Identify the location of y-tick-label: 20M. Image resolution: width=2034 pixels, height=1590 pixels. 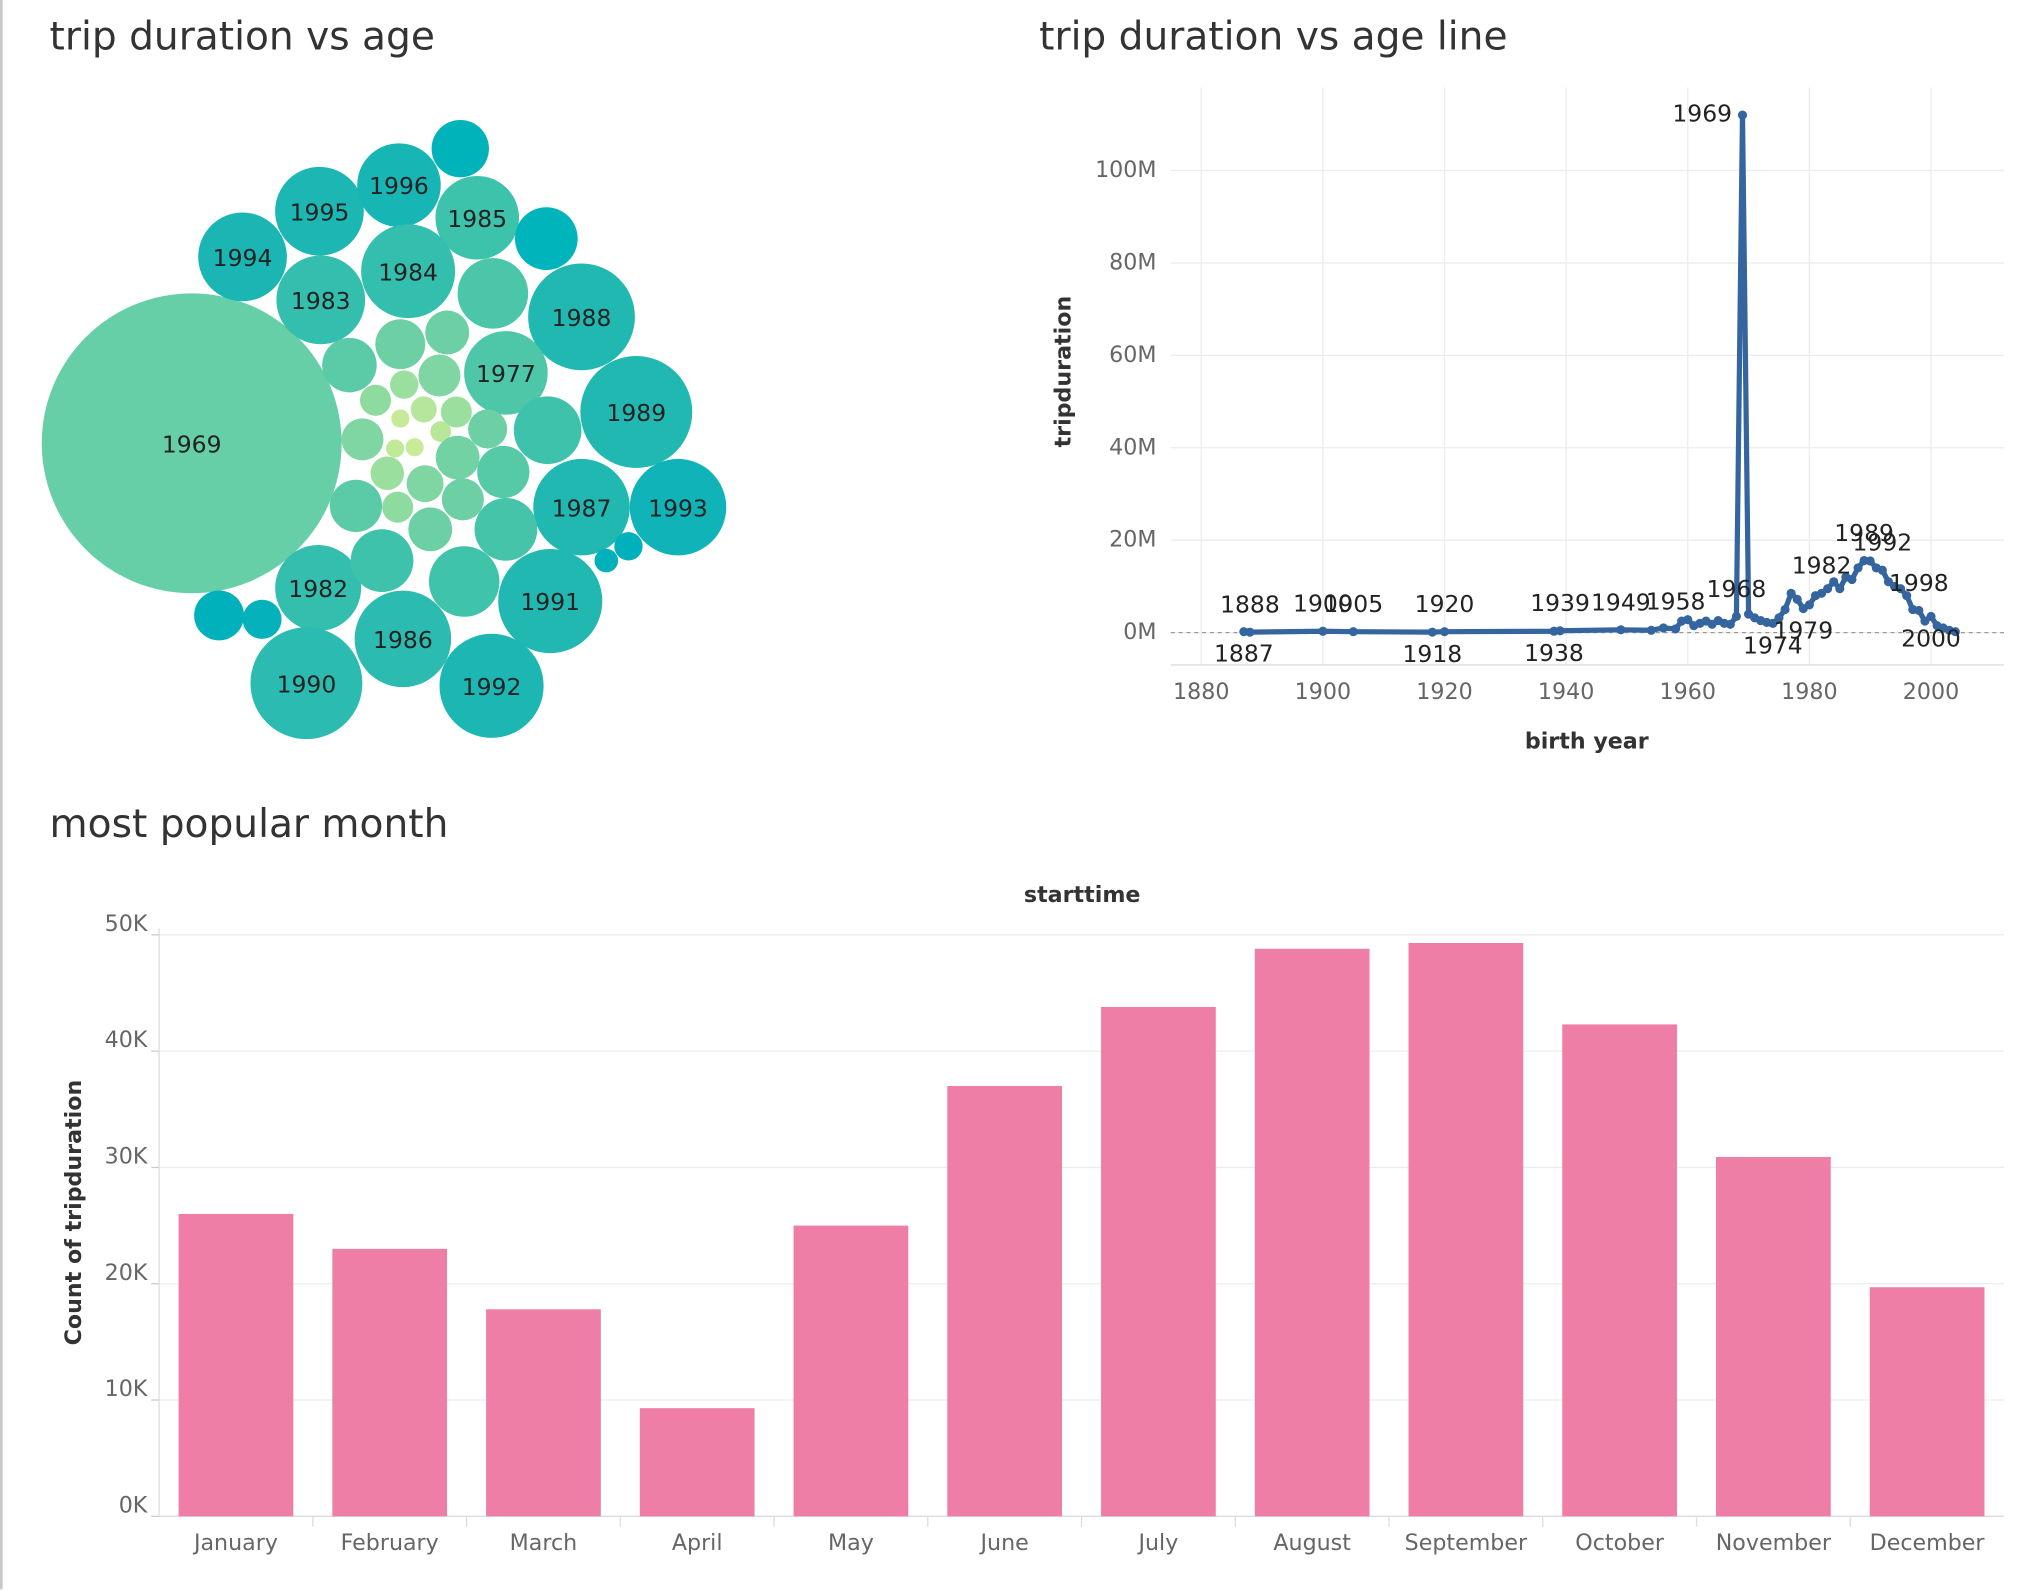
(1132, 540).